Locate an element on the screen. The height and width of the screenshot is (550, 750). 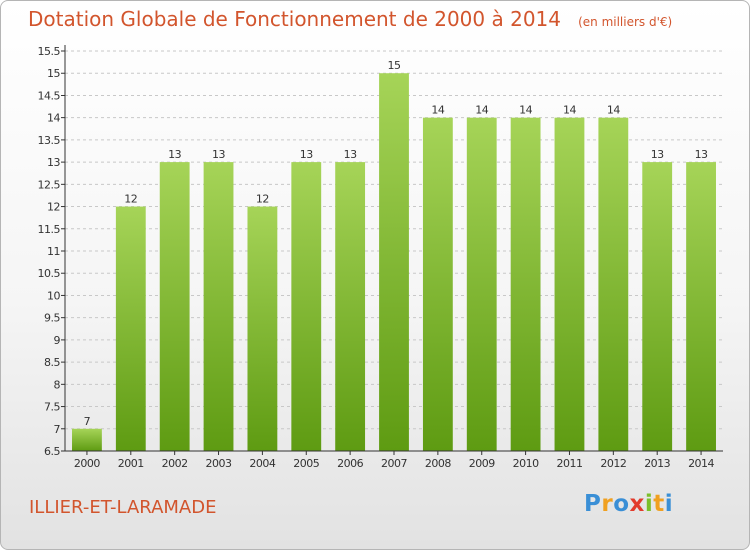
x-tick-label: 2010 is located at coordinates (526, 463).